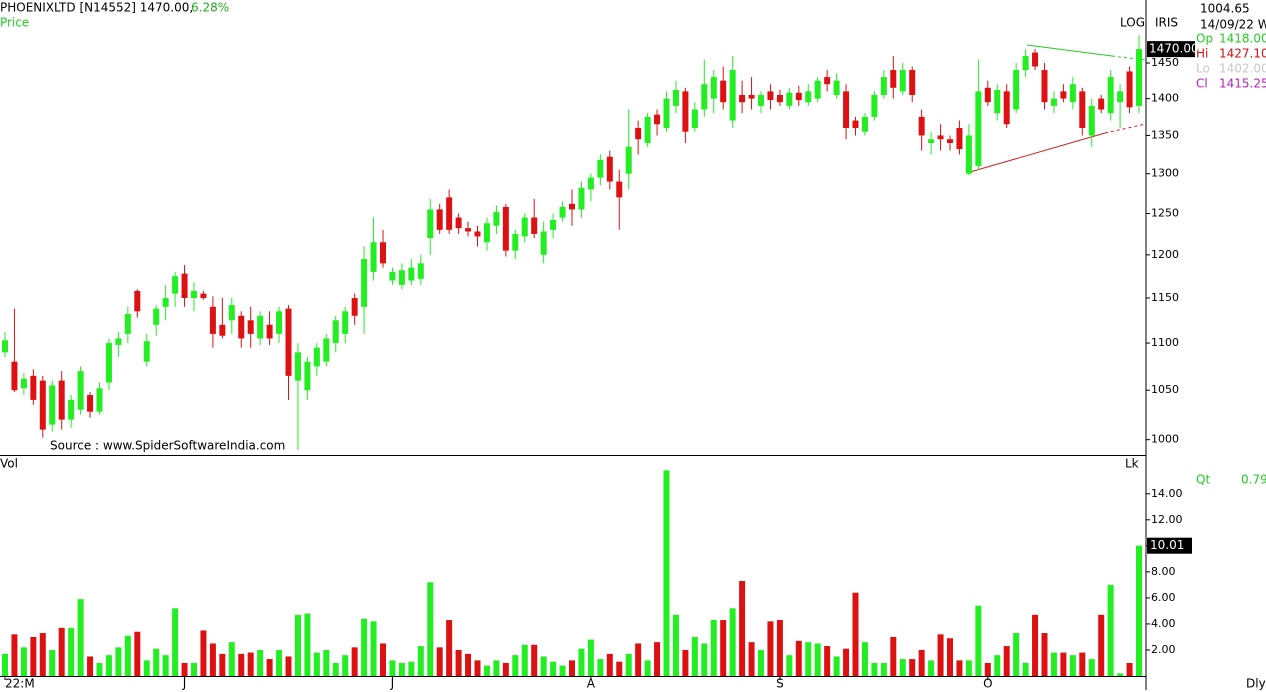  I want to click on scale-label: IRIS, so click(1166, 23).